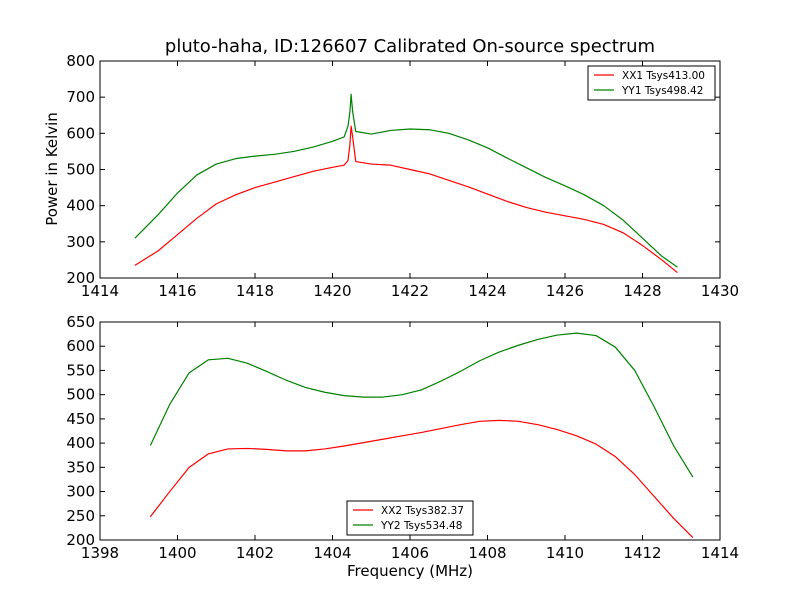  Describe the element at coordinates (80, 322) in the screenshot. I see `bottom-y-tick-label: 650` at that location.